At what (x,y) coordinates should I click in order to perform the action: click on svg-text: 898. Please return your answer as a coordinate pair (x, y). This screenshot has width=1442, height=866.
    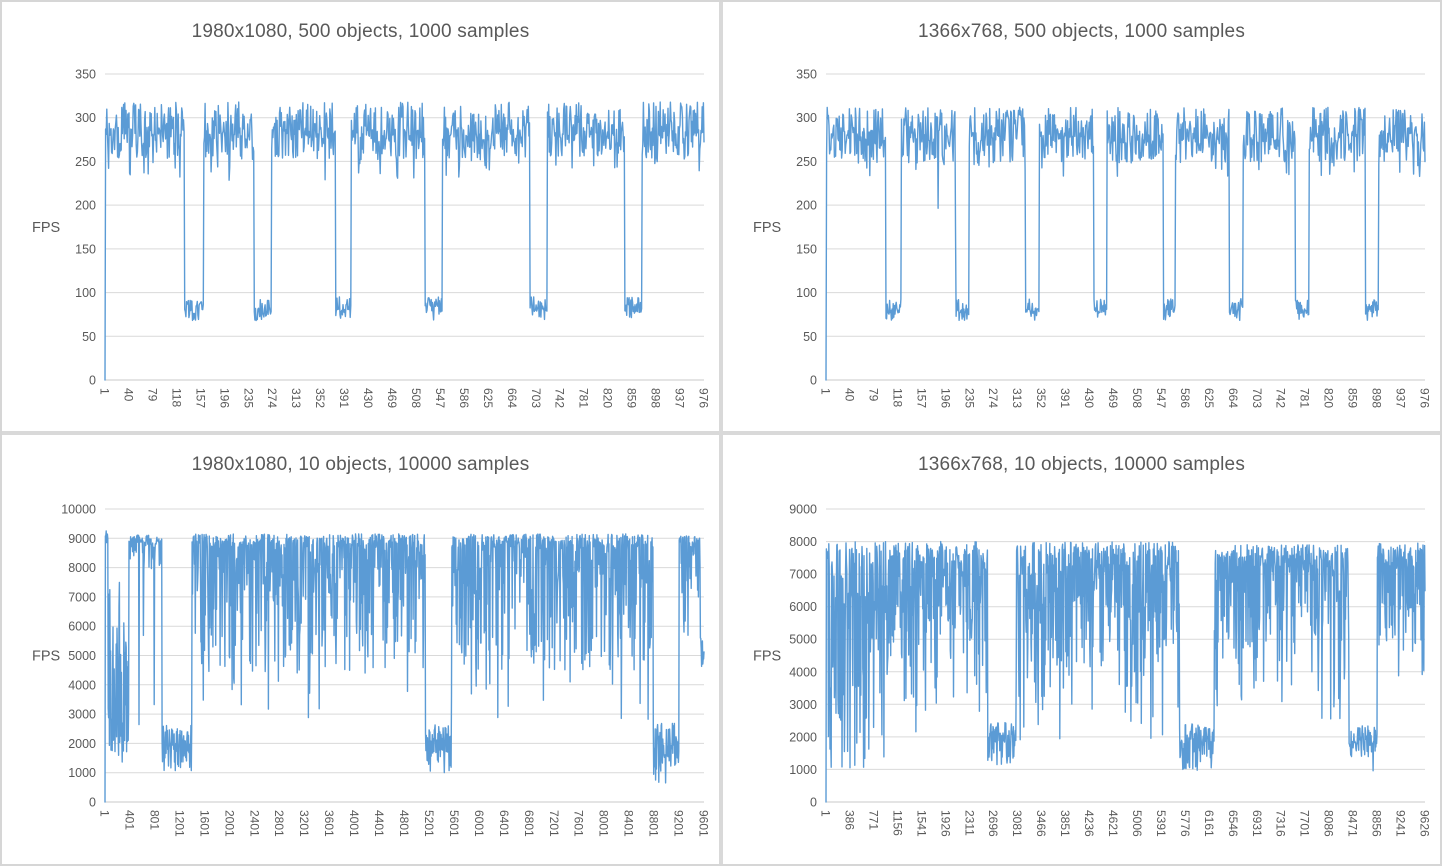
    Looking at the image, I should click on (656, 398).